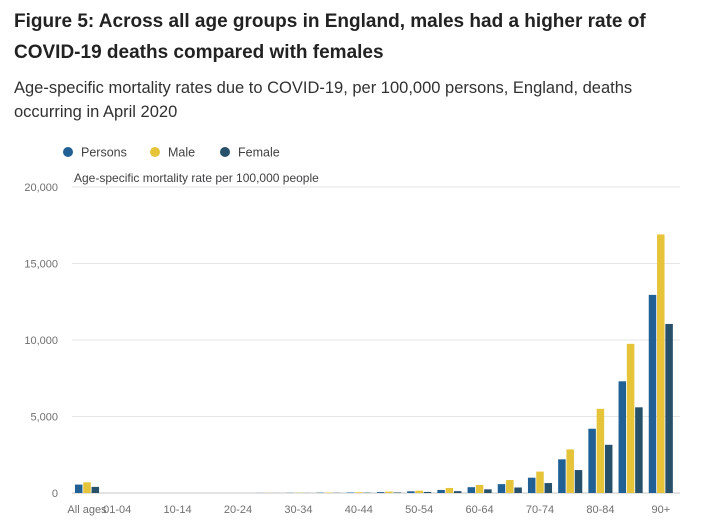 This screenshot has width=701, height=524. Describe the element at coordinates (259, 153) in the screenshot. I see `legend-label-female: Female` at that location.